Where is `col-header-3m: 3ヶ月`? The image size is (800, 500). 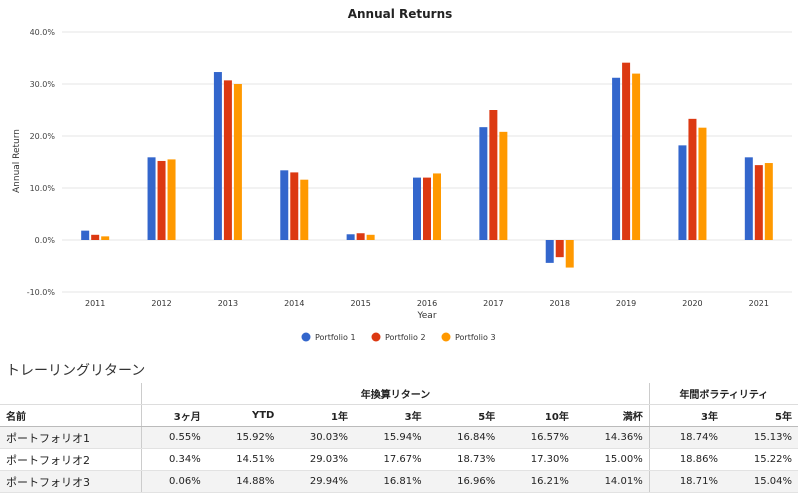 col-header-3m: 3ヶ月 is located at coordinates (174, 415).